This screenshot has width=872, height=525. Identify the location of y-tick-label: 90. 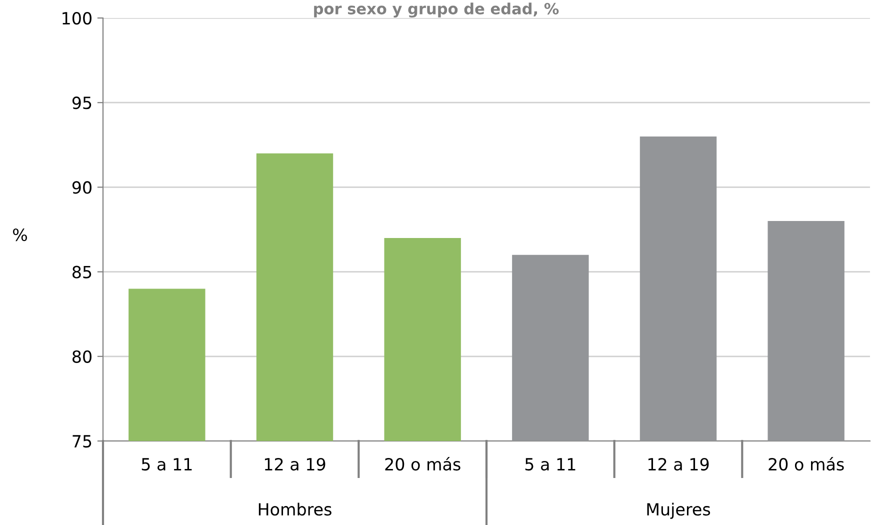
(82, 187).